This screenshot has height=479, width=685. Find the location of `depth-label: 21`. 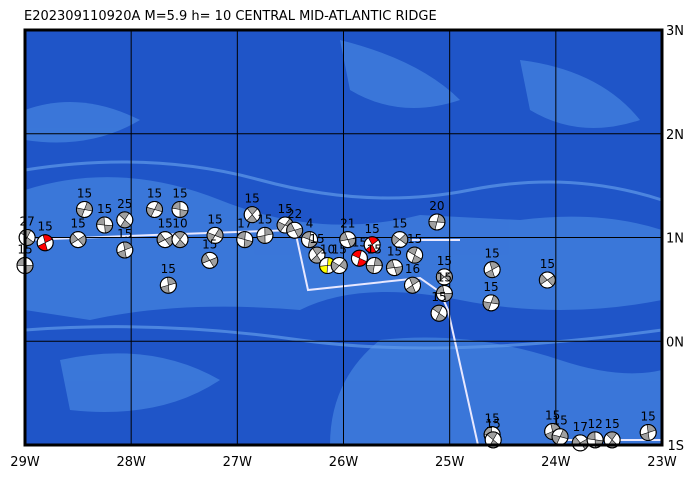

depth-label: 21 is located at coordinates (347, 224).